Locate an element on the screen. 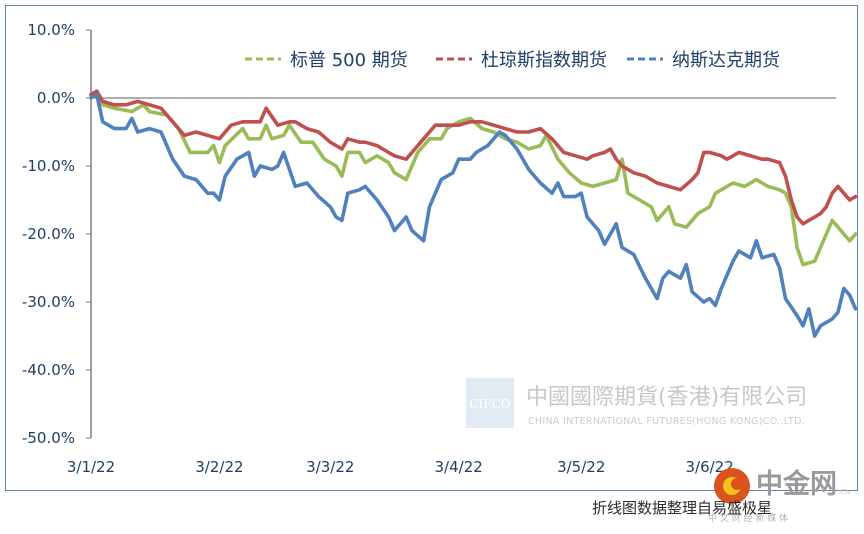  y-tick-label: 10.0% is located at coordinates (51, 30).